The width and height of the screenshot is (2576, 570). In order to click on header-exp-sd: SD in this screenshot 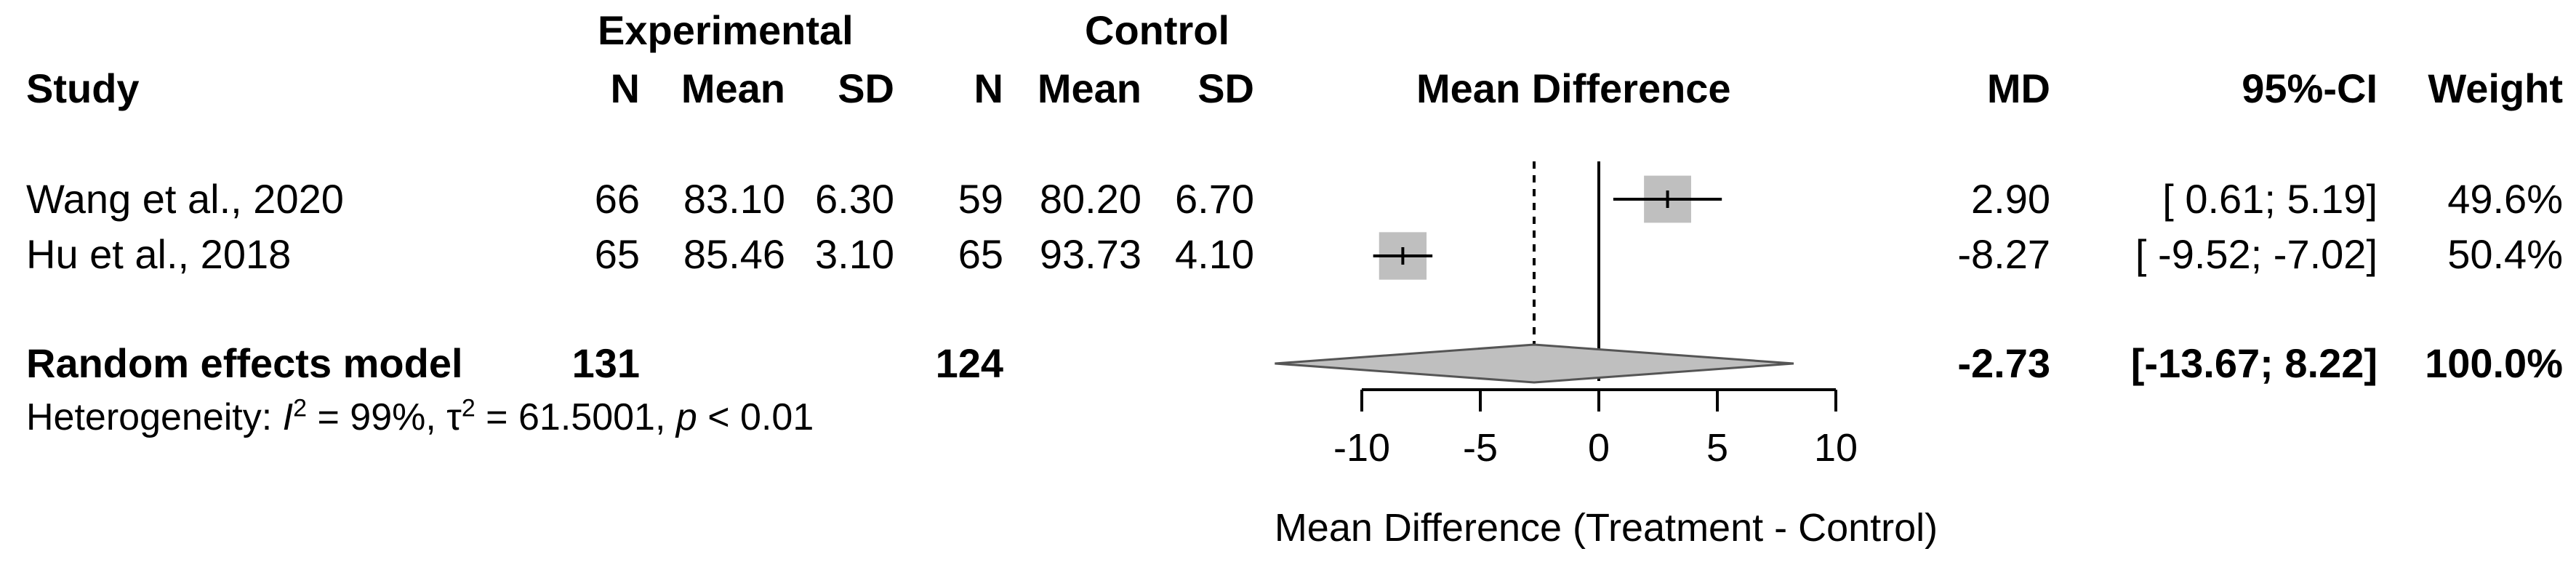, I will do `click(866, 88)`.